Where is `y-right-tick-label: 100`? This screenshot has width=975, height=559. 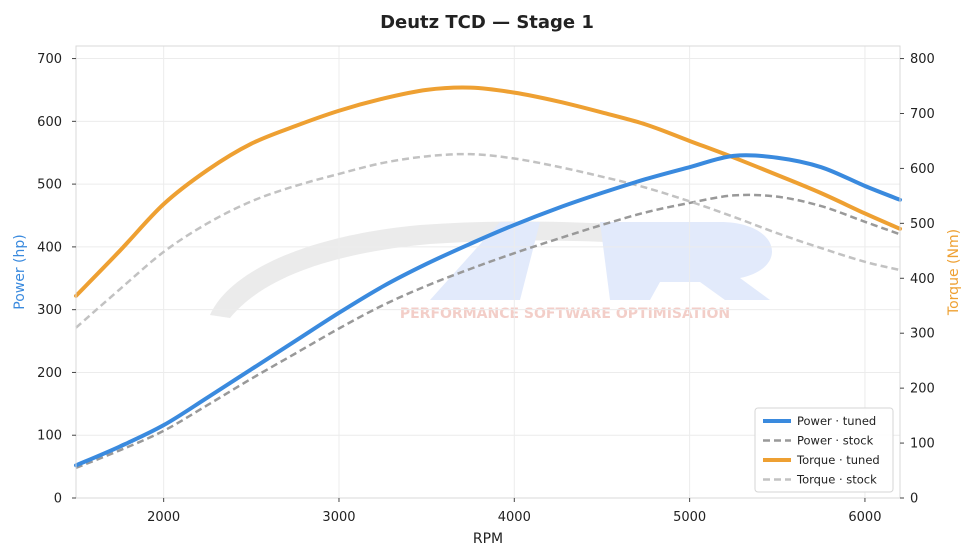
y-right-tick-label: 100 is located at coordinates (922, 444).